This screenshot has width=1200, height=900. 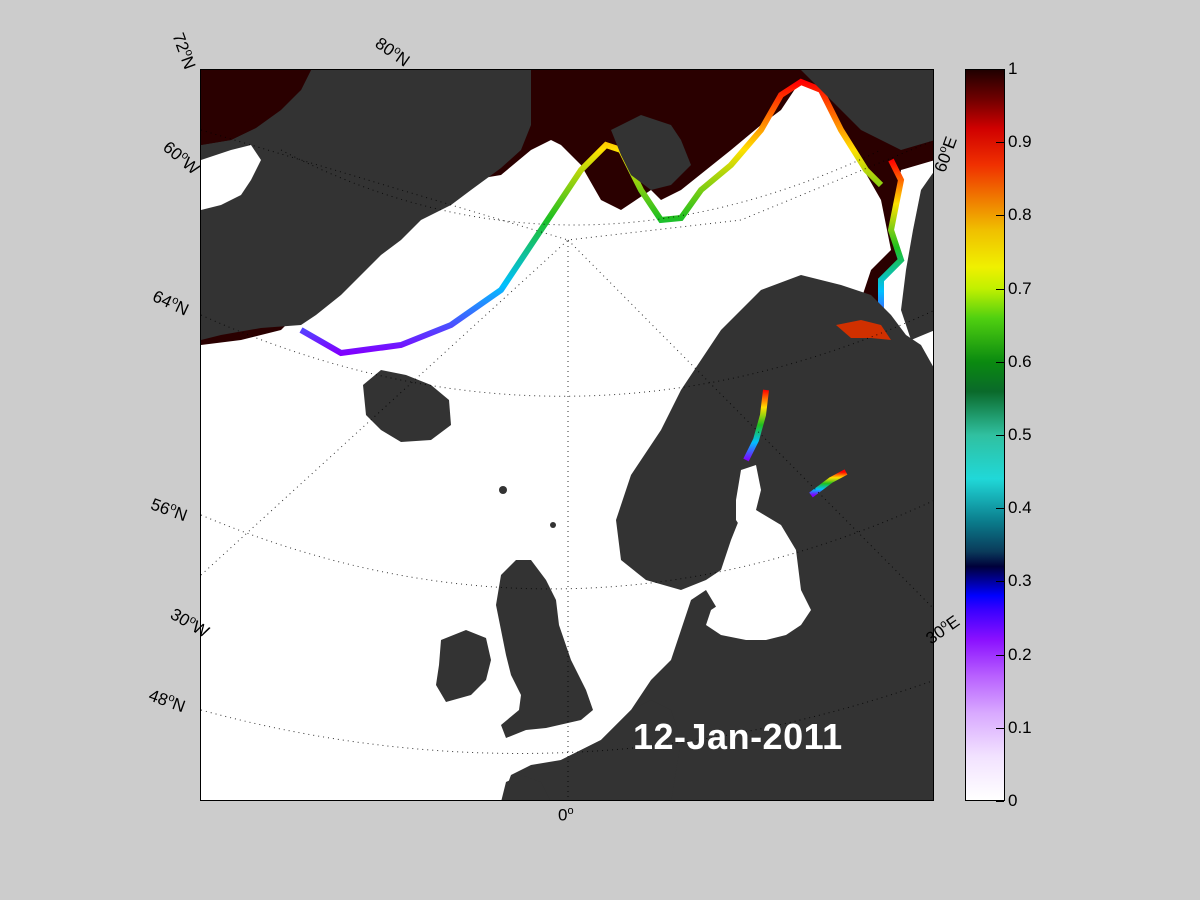 What do you see at coordinates (750, 190) in the screenshot?
I see `meridian-60e` at bounding box center [750, 190].